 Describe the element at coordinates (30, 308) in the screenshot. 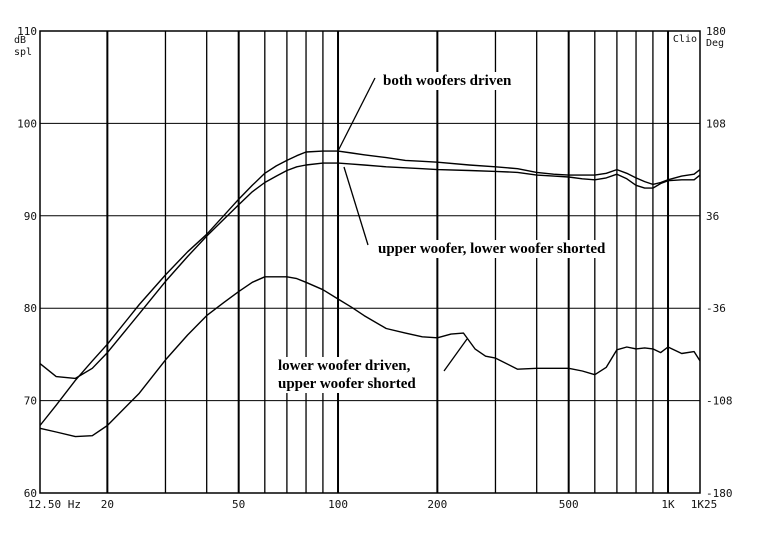

I see `y-tick-label: 80` at that location.